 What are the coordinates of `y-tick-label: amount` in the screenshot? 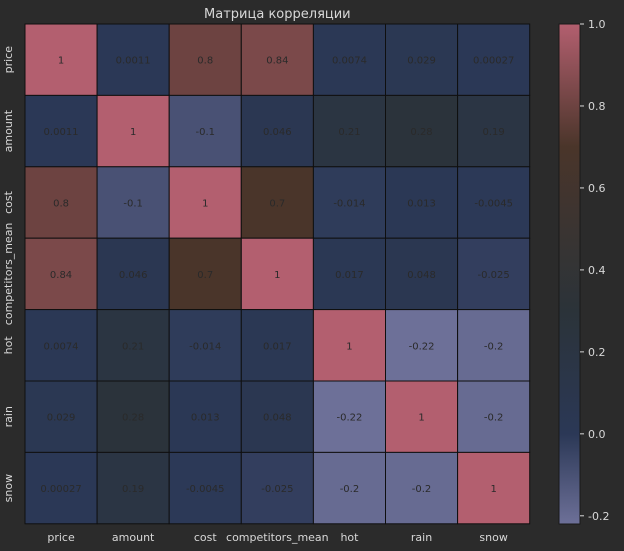 It's located at (8, 130).